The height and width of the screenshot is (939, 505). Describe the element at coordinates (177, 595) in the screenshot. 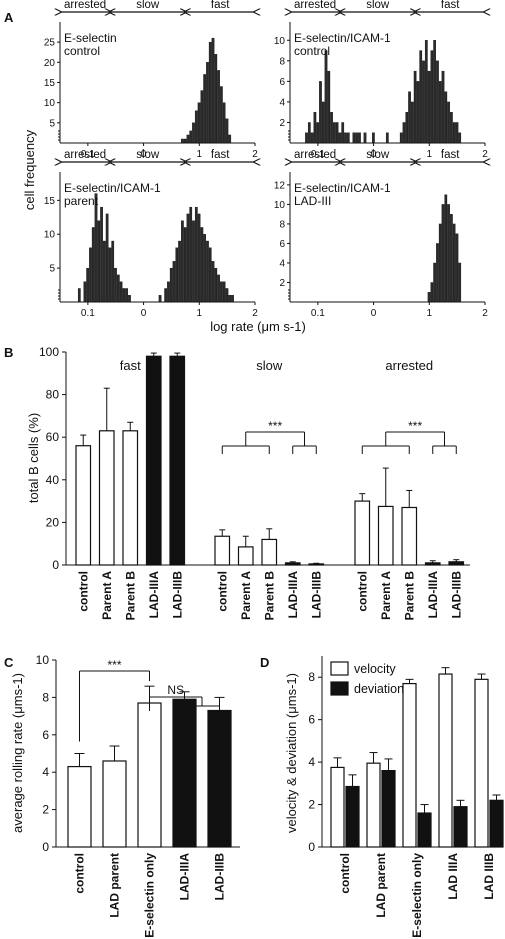

I see `x-category-label: LAD-IIIB` at that location.